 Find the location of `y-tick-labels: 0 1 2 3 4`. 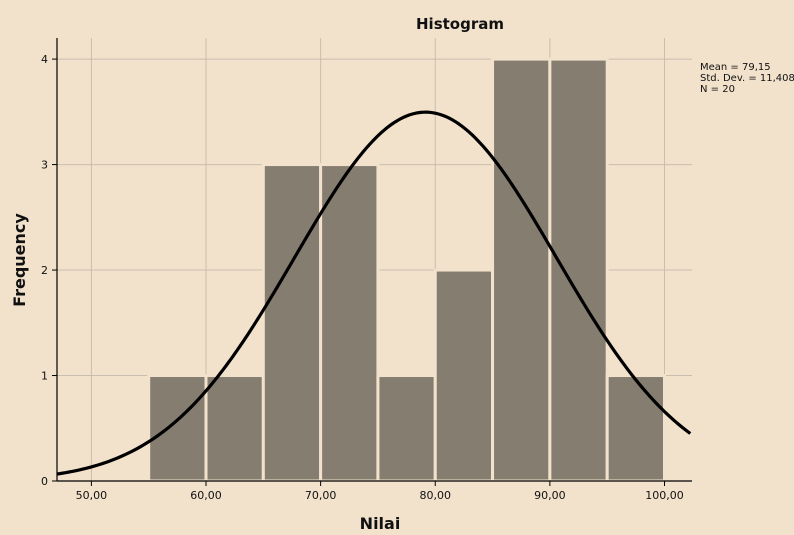

y-tick-labels: 0 1 2 3 4 is located at coordinates (44, 270).